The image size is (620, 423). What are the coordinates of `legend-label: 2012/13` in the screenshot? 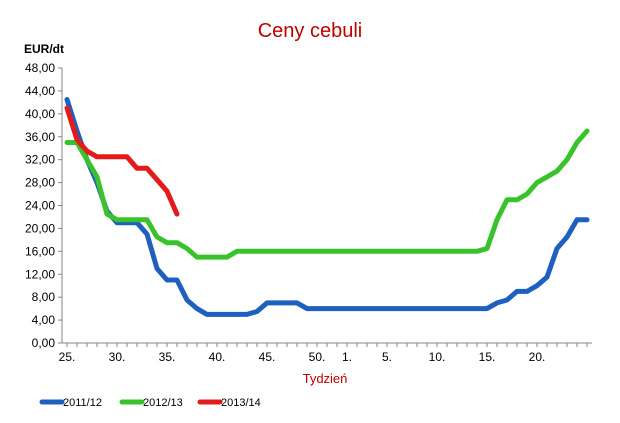 It's located at (163, 403).